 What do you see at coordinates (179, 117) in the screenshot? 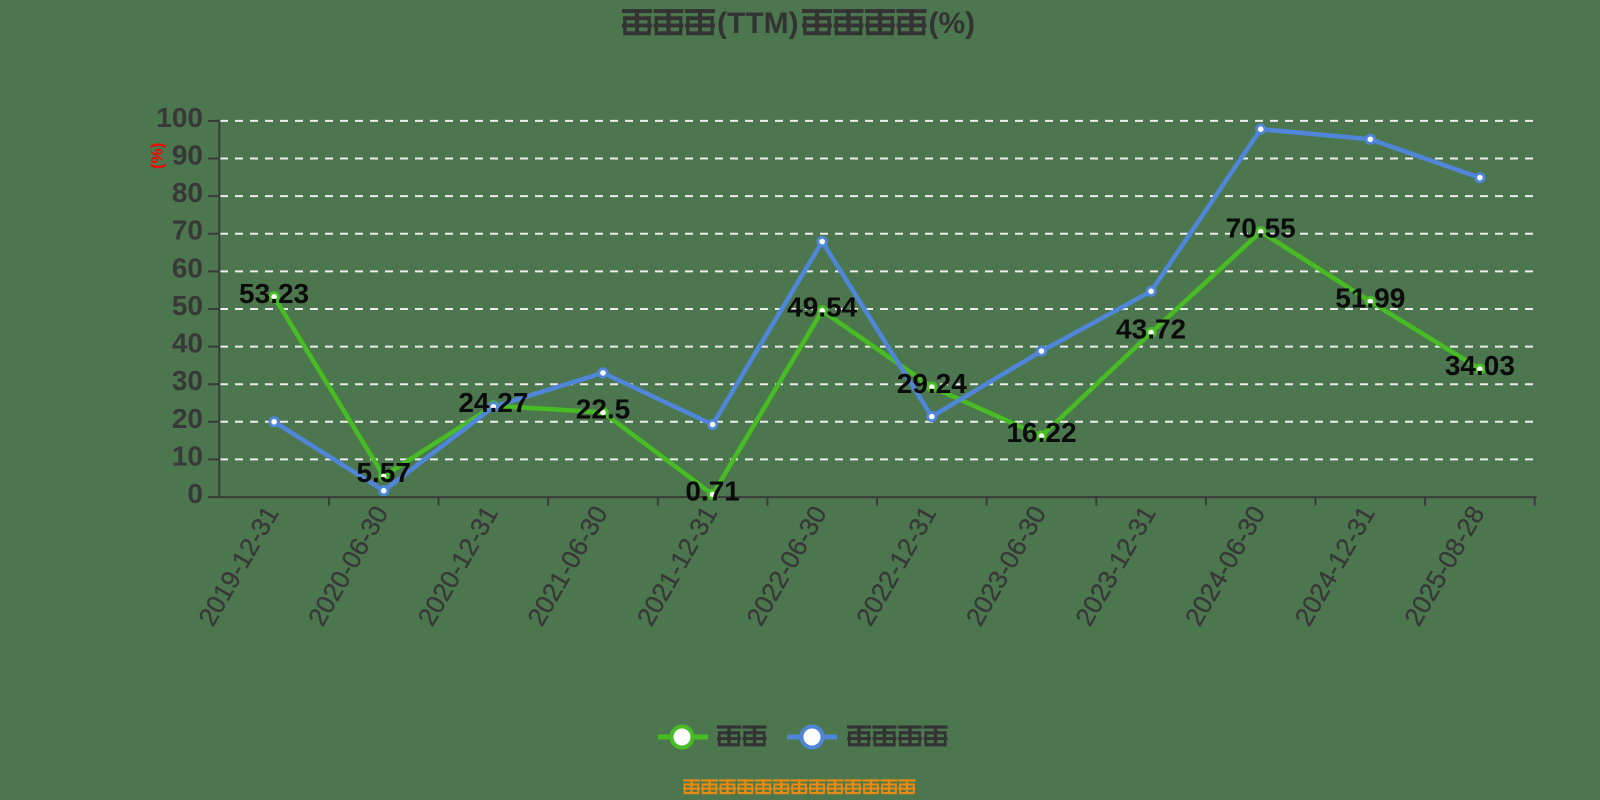
I see `svg-text: 100` at bounding box center [179, 117].